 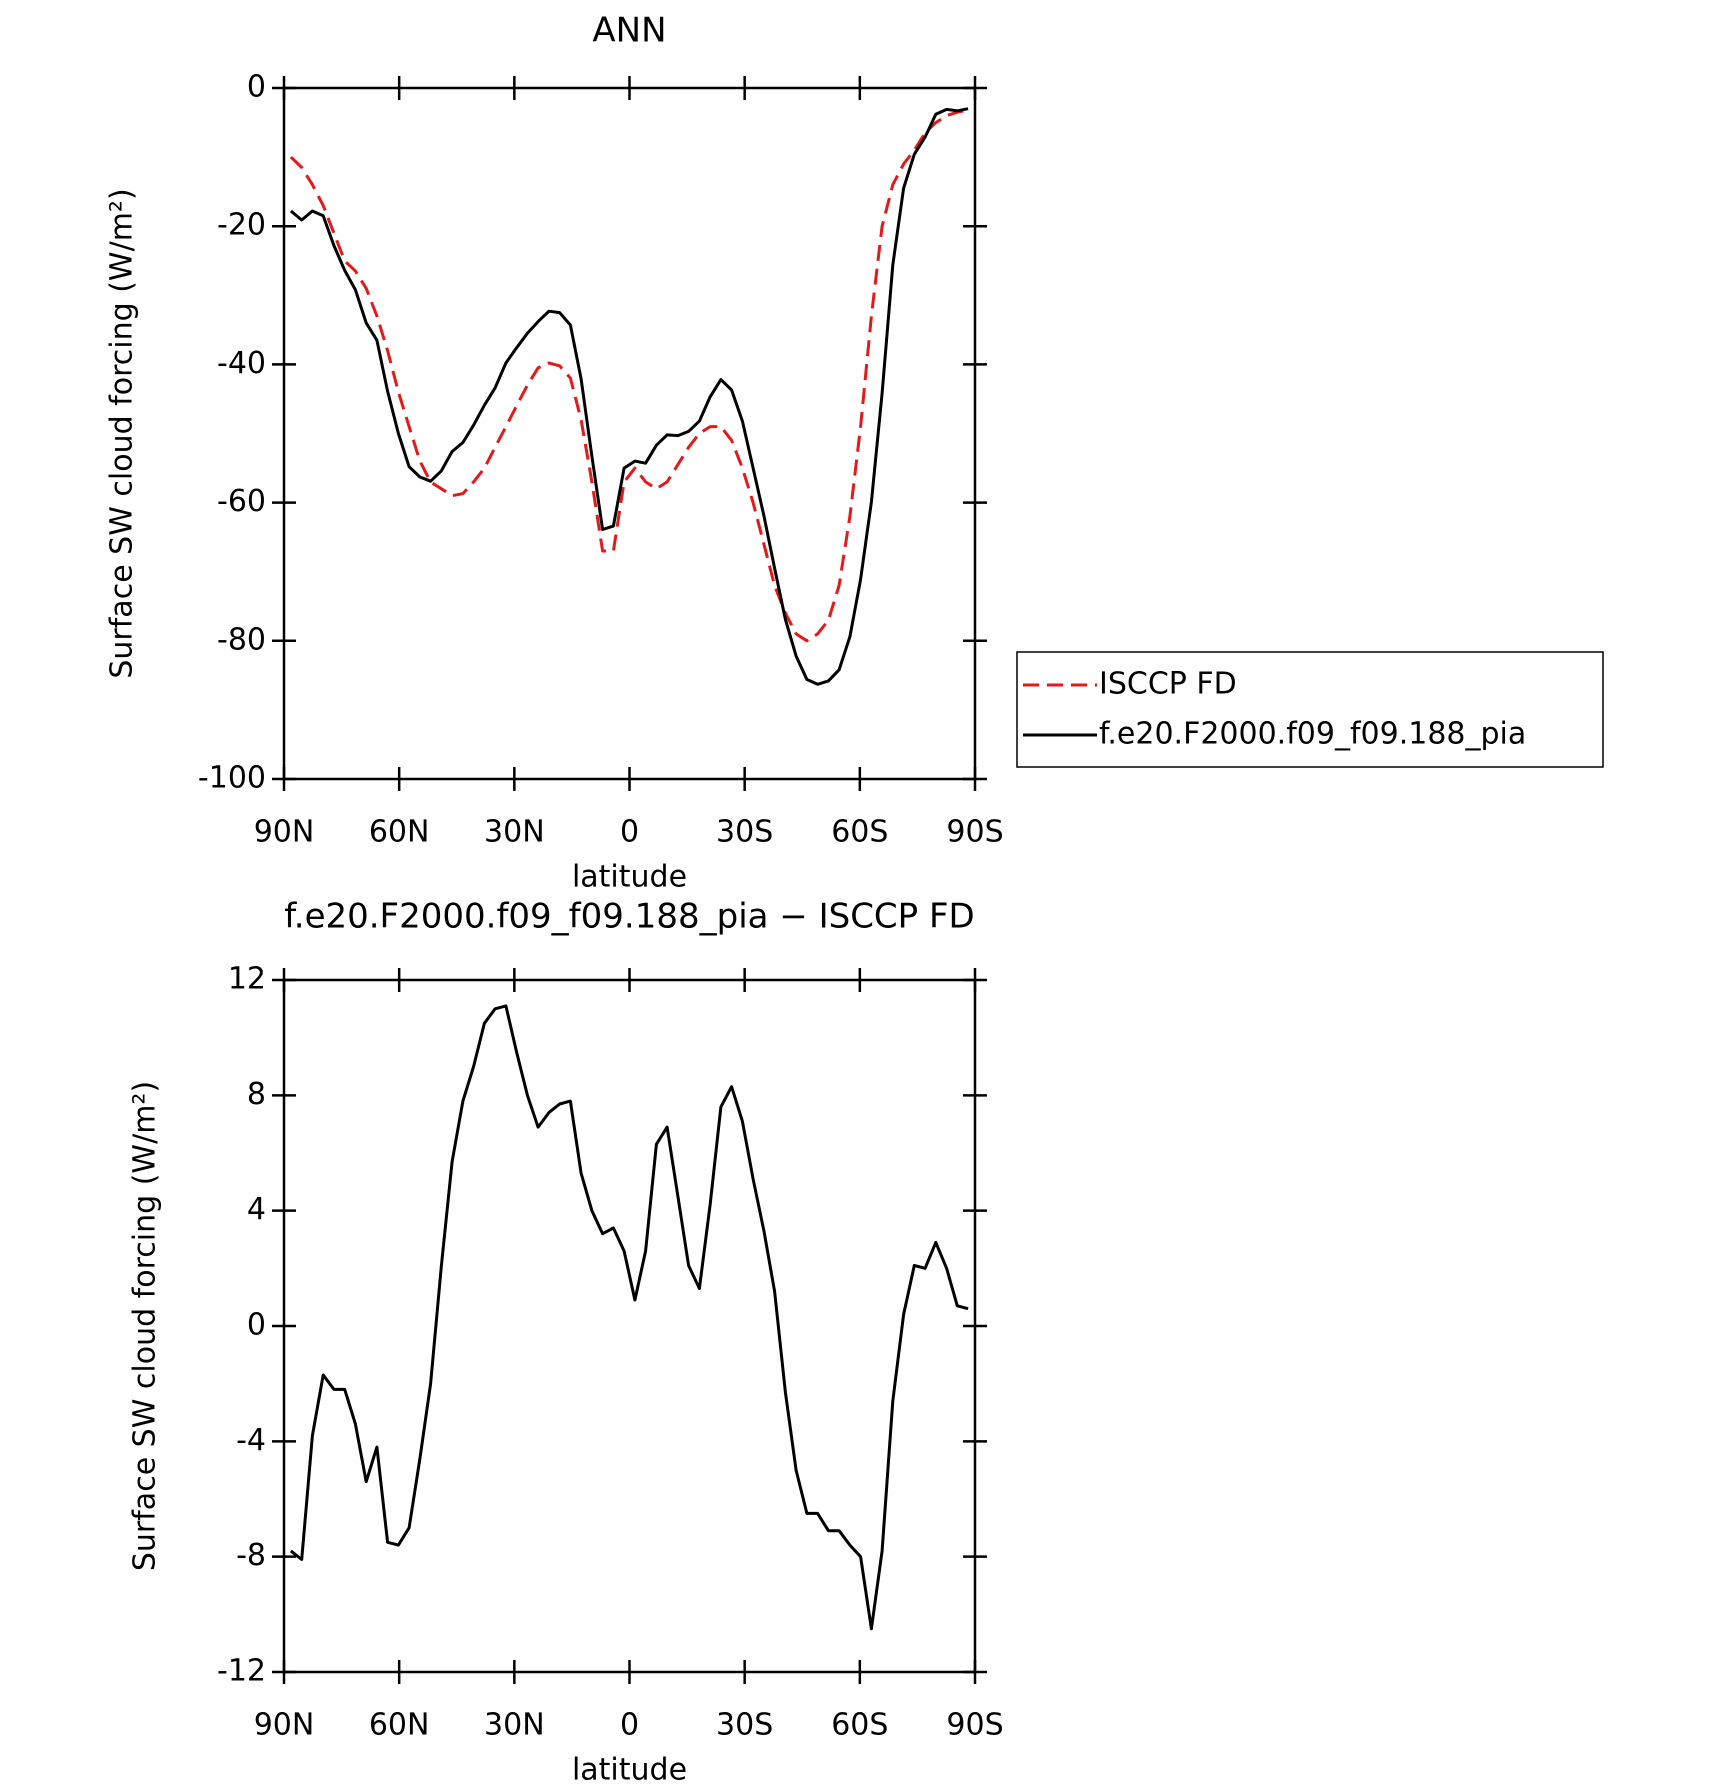 I want to click on chart-title: f.e20.F2000.f09_f09.188_pia − ISCCP FD, so click(x=629, y=917).